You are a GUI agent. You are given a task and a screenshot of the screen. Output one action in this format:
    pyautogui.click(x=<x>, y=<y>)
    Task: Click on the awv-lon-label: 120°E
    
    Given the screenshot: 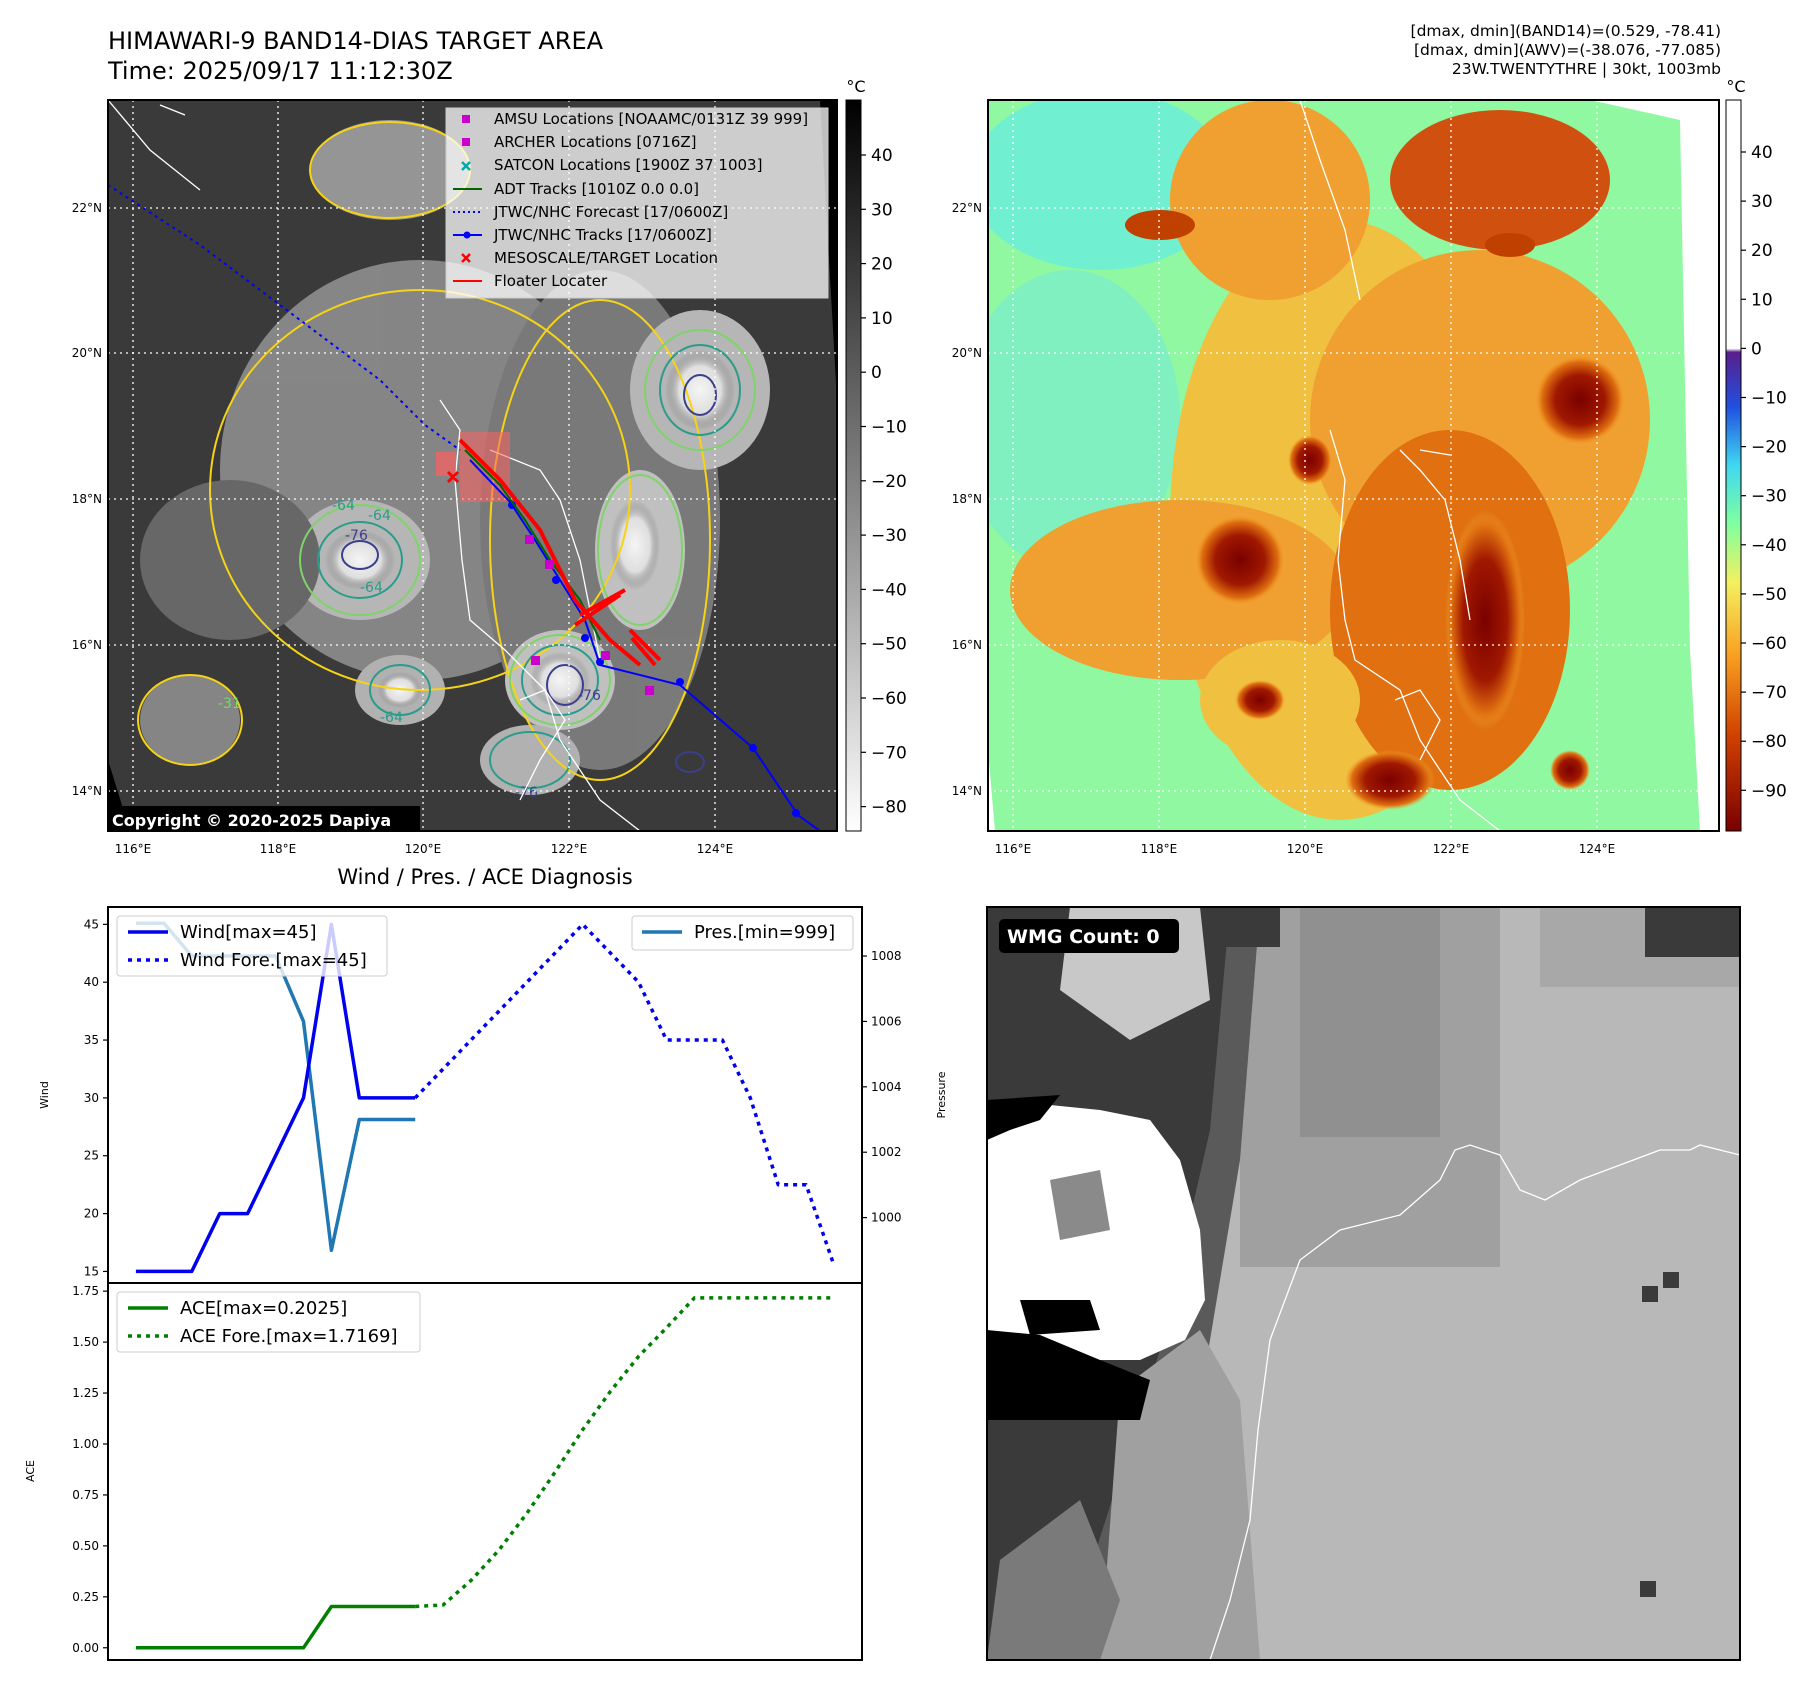 What is the action you would take?
    pyautogui.click(x=1305, y=849)
    